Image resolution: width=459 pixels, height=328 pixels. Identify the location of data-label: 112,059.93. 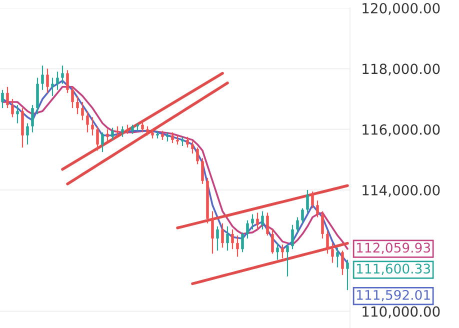
(393, 248).